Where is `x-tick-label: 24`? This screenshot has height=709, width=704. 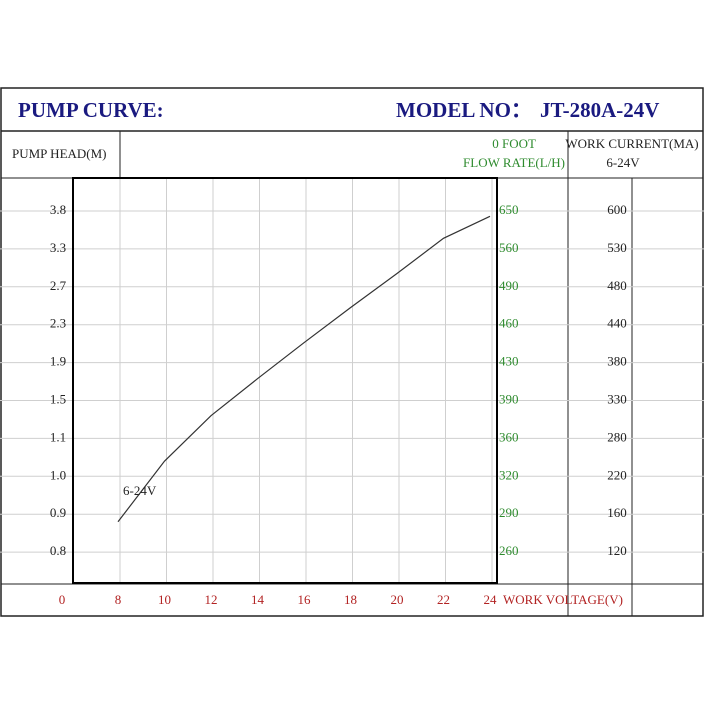
x-tick-label: 24 is located at coordinates (491, 599).